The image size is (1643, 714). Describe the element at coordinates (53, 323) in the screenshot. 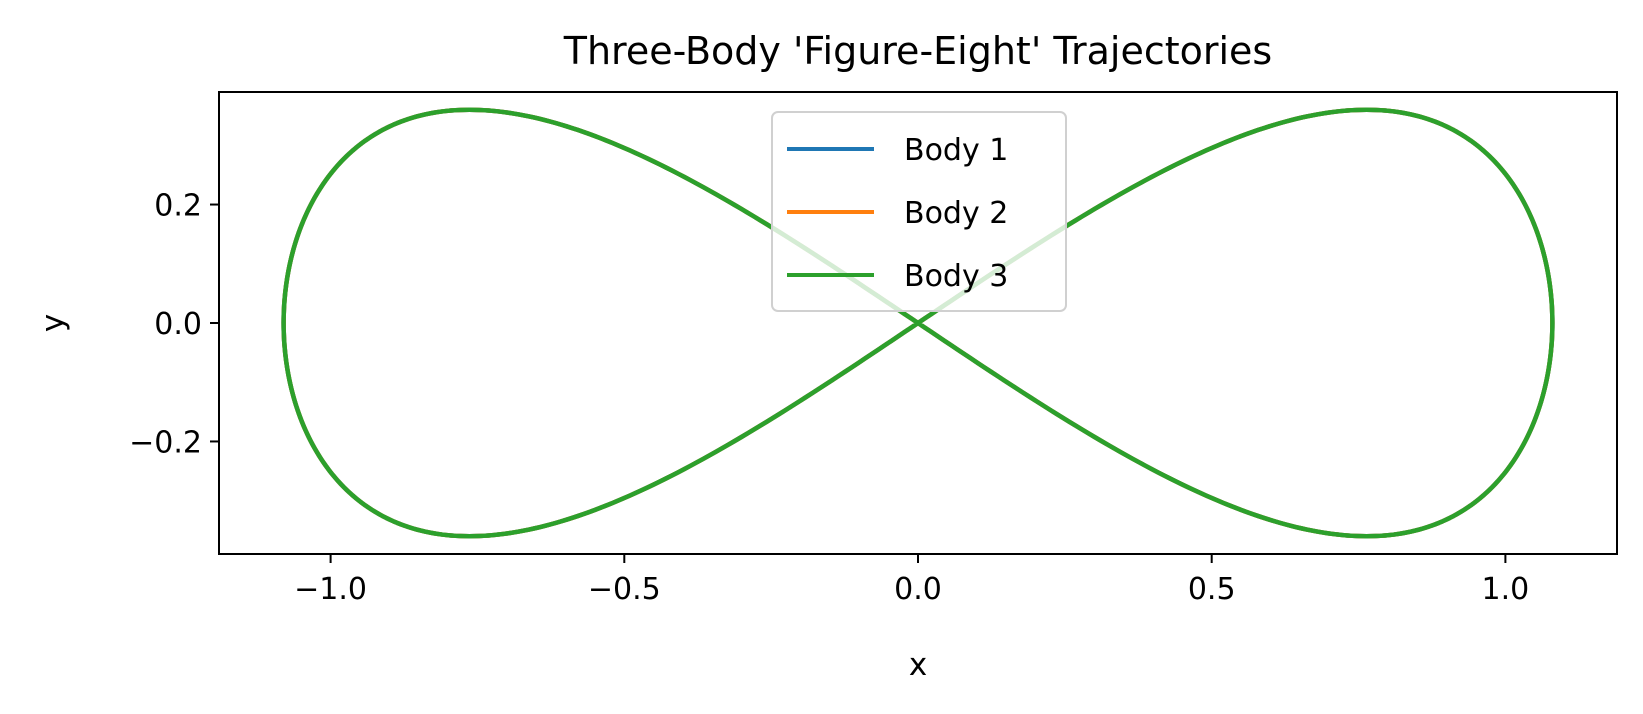

I see `y-axis-label: y` at that location.